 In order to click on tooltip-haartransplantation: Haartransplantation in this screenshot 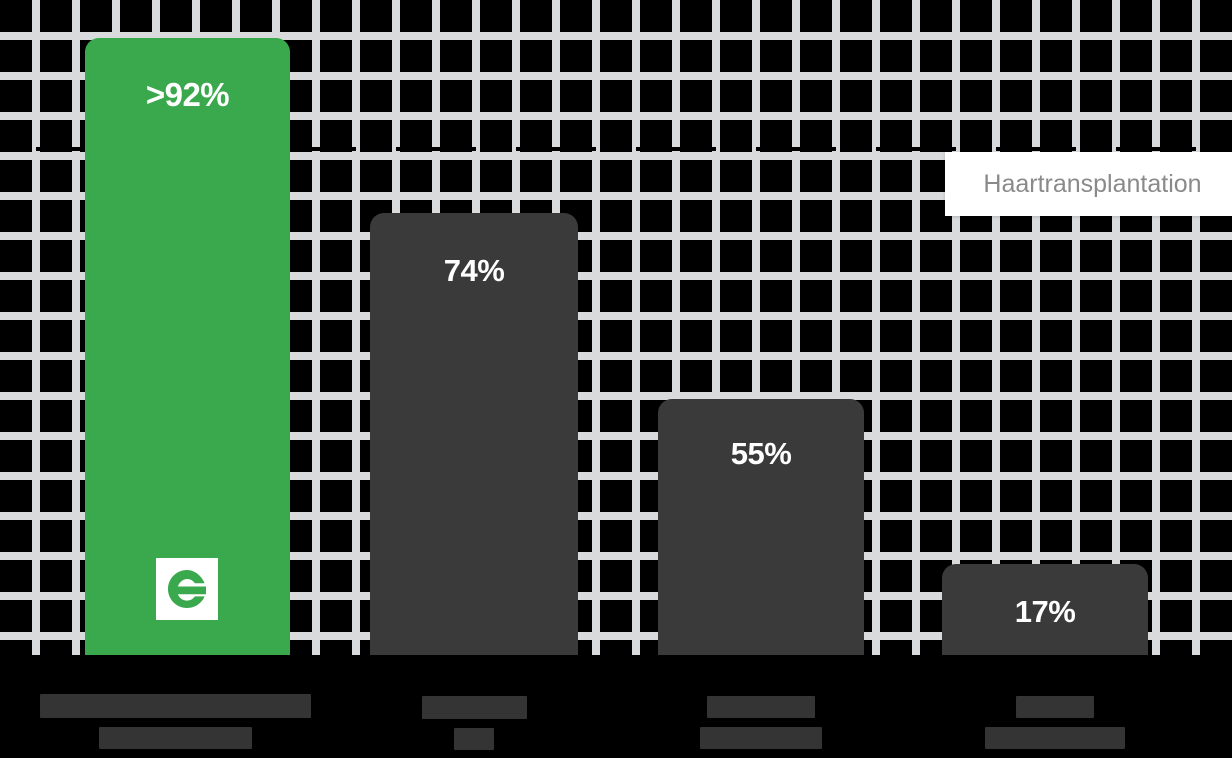, I will do `click(1088, 184)`.